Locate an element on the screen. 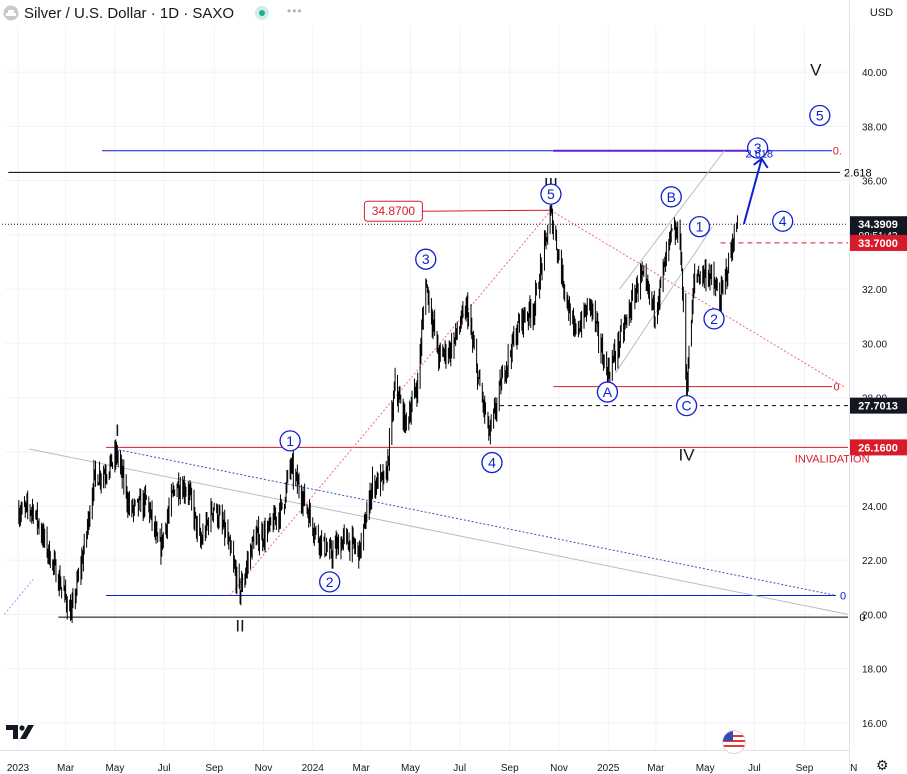 This screenshot has height=774, width=907. settings-gear-icon: ⚙ is located at coordinates (882, 765).